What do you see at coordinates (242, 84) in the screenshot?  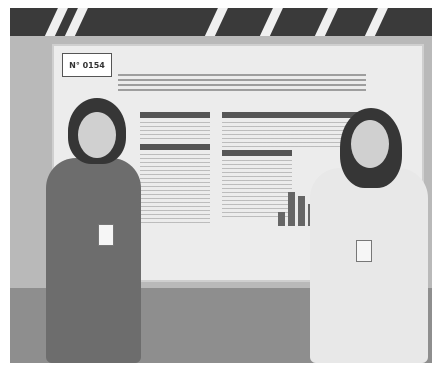 I see `poster-title-text` at bounding box center [242, 84].